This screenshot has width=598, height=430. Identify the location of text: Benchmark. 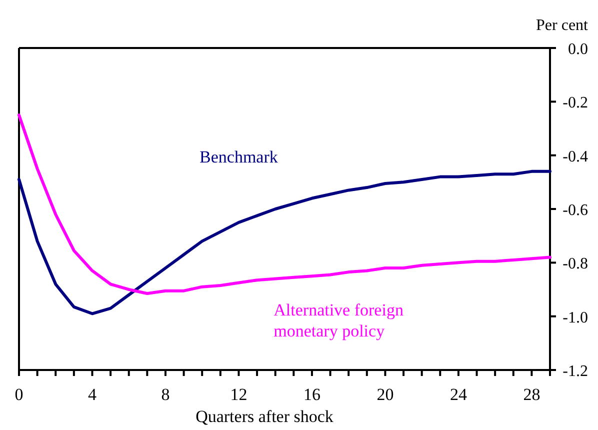
(239, 156).